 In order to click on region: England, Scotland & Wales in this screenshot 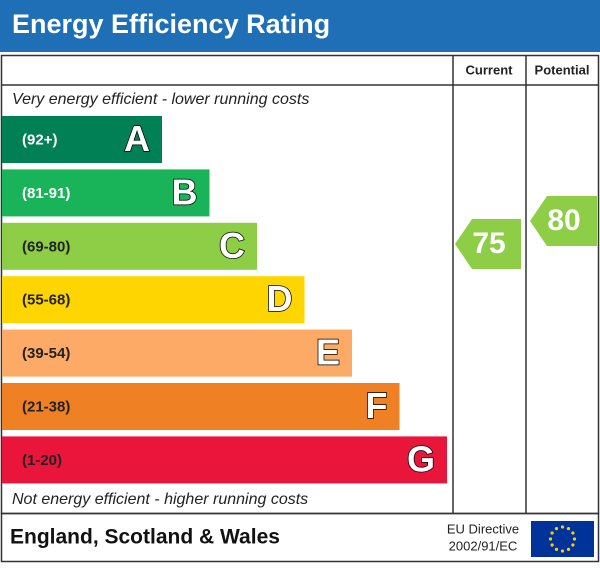, I will do `click(145, 537)`.